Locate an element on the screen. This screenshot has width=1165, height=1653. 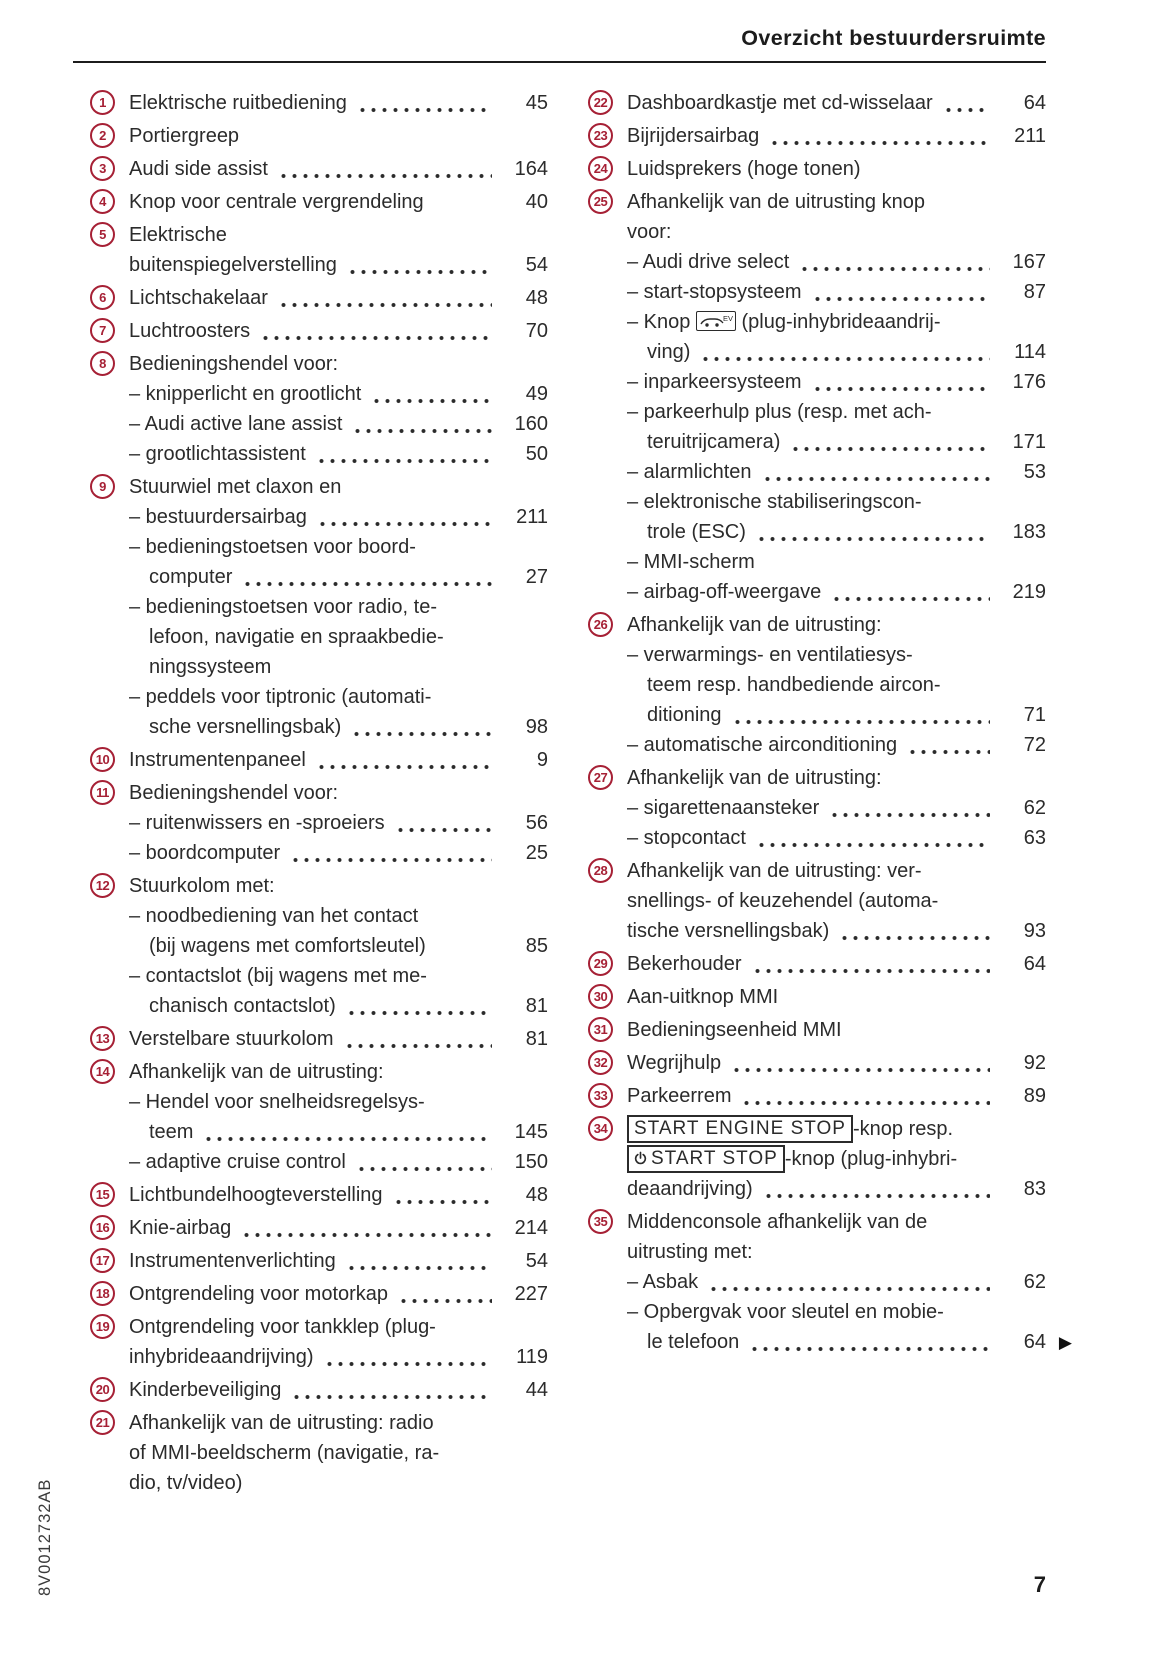
toc-row: Bekerhouder 64 is located at coordinates (836, 964).